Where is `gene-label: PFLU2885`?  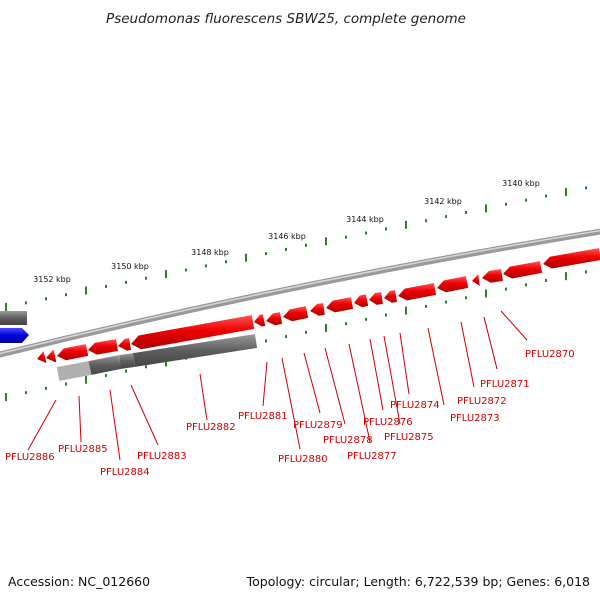
gene-label: PFLU2885 is located at coordinates (83, 449).